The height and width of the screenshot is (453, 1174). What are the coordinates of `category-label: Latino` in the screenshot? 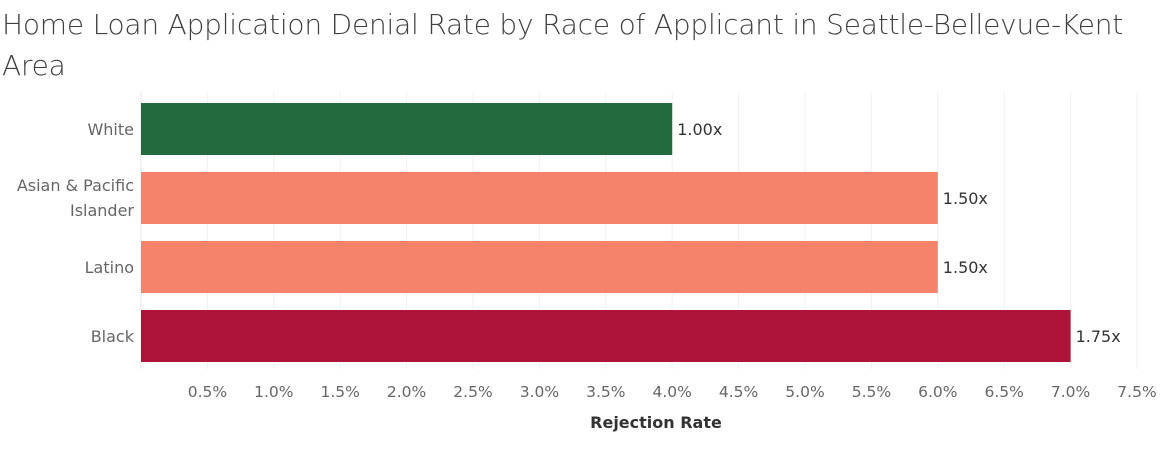 It's located at (109, 267).